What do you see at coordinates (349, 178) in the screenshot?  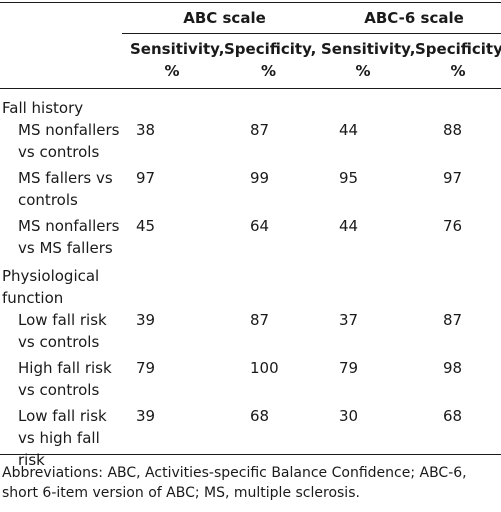 I see `cell-value: 95` at bounding box center [349, 178].